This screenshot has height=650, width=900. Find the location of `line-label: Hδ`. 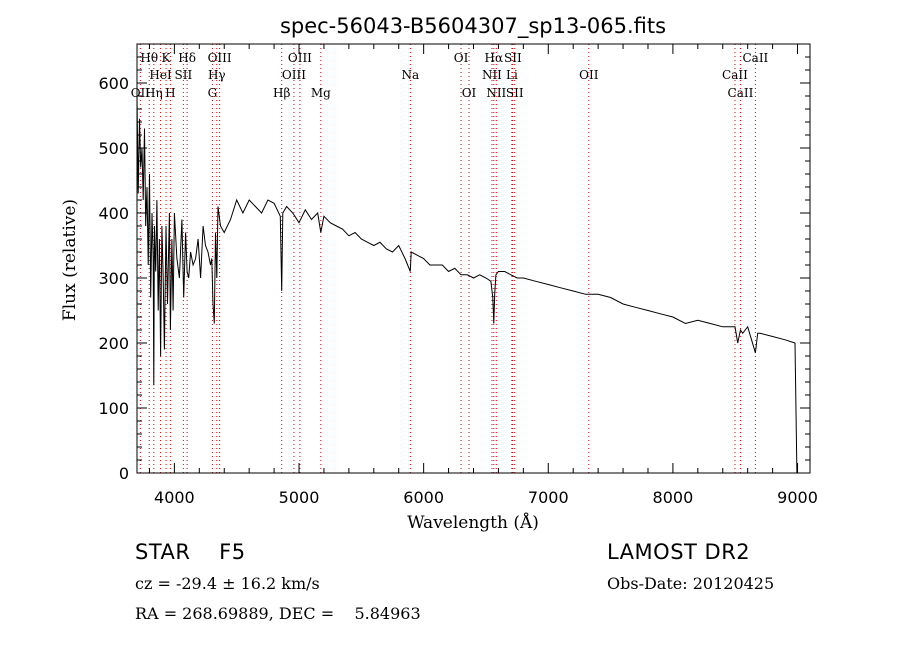

line-label: Hδ is located at coordinates (187, 58).